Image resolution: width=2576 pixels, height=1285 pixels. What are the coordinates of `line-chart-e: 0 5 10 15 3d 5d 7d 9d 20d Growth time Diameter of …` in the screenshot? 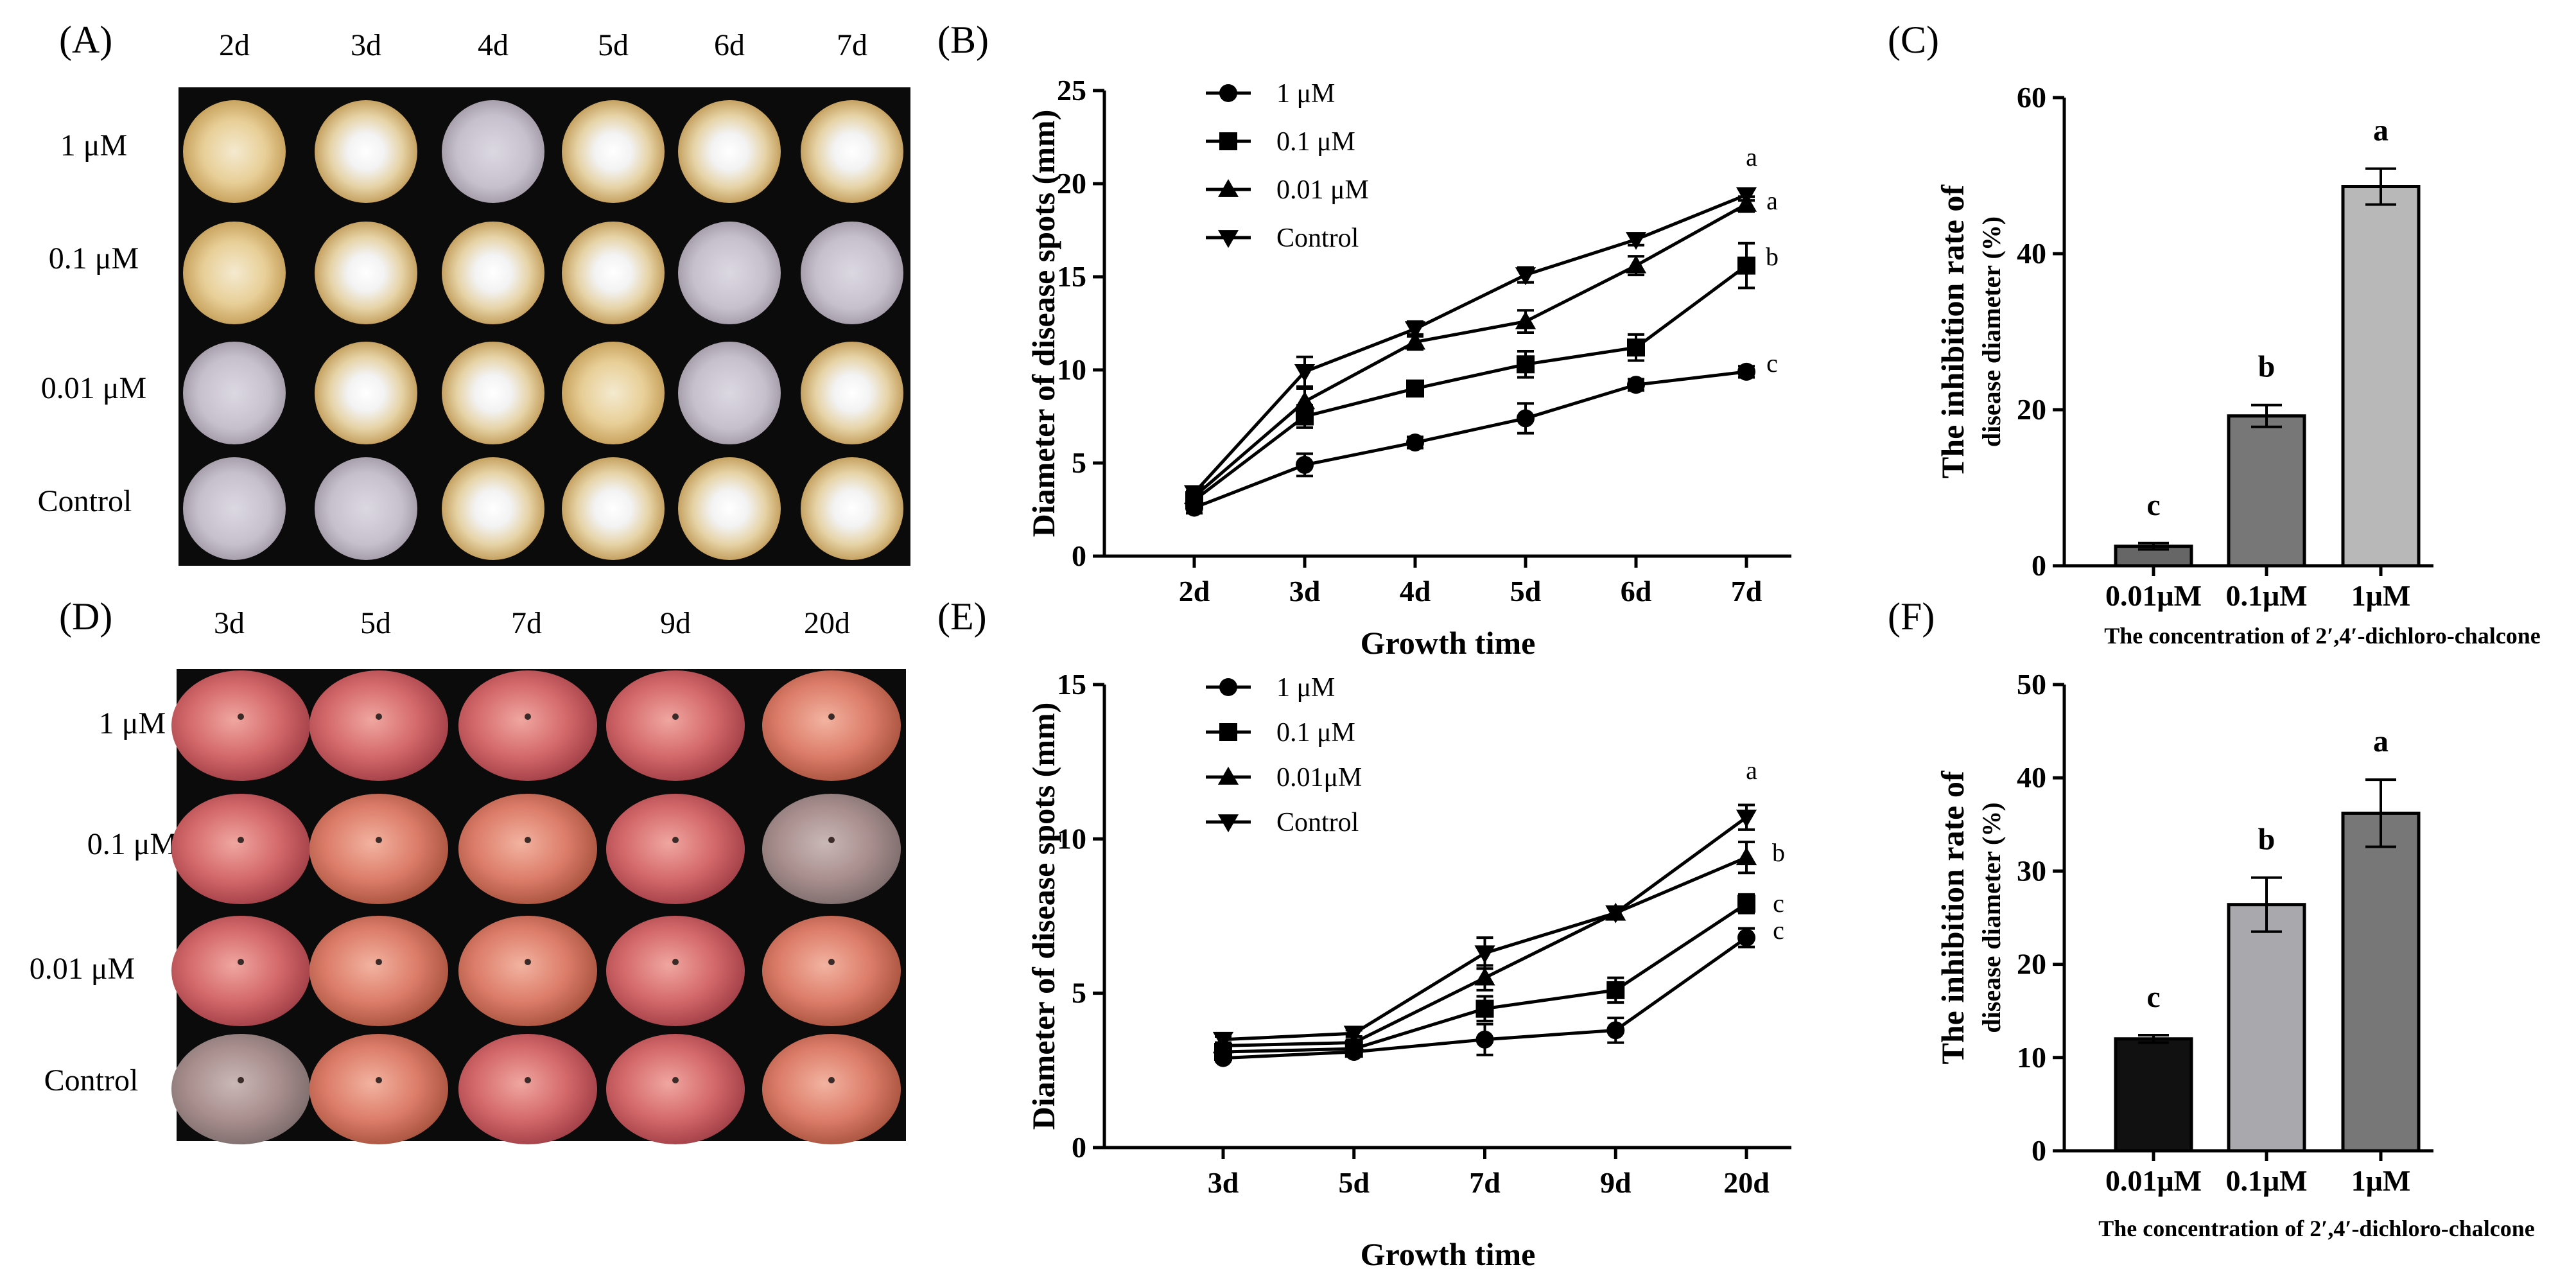 It's located at (1408, 970).